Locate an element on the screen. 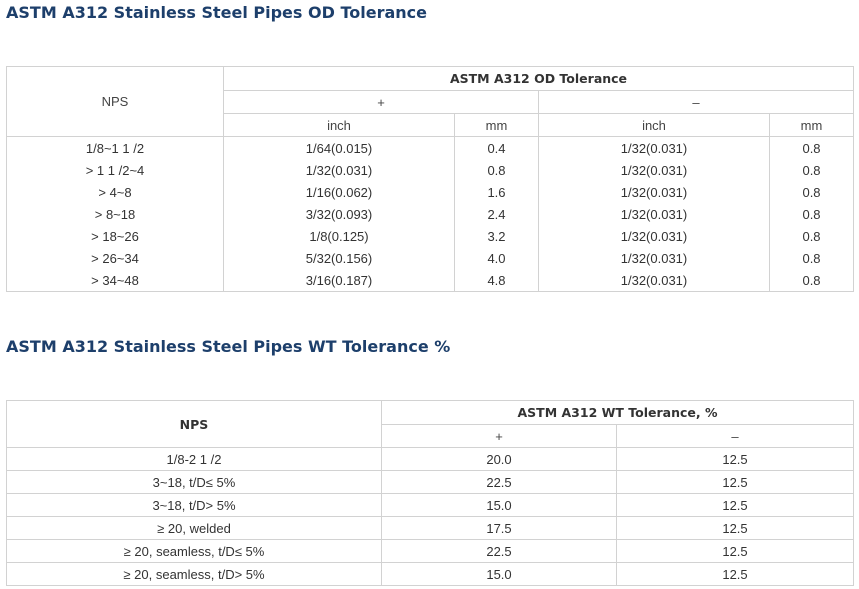  nps-cell: > 4~8 is located at coordinates (115, 192).